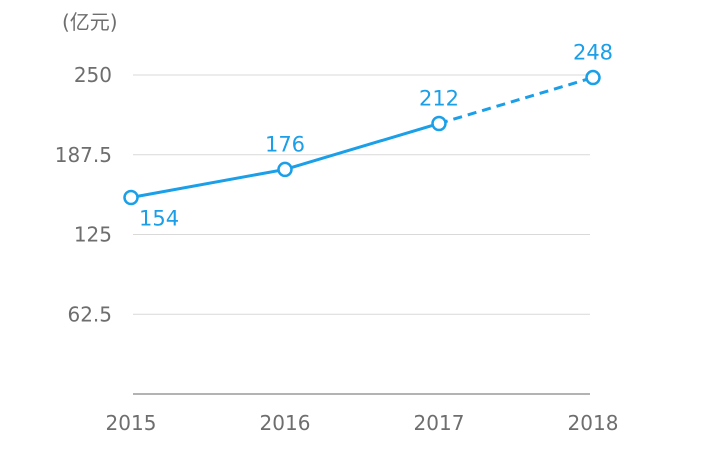 Image resolution: width=720 pixels, height=458 pixels. Describe the element at coordinates (93, 75) in the screenshot. I see `y-tick-label: 250` at that location.